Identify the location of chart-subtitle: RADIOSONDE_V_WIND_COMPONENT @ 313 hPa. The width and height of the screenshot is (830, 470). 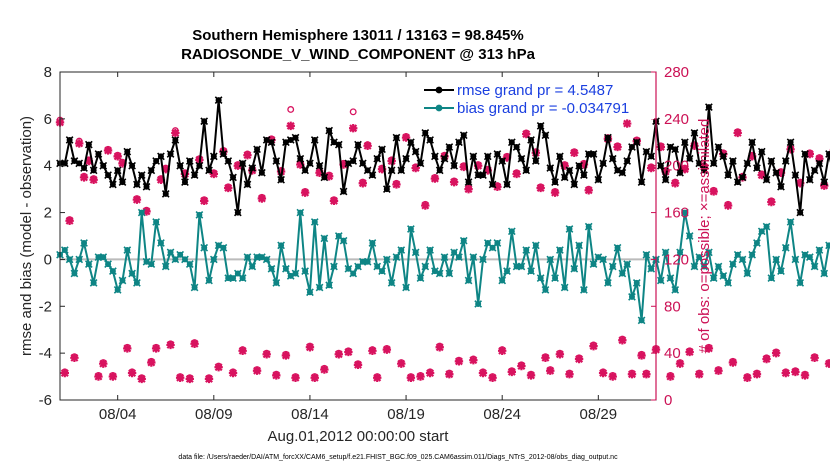
(358, 54).